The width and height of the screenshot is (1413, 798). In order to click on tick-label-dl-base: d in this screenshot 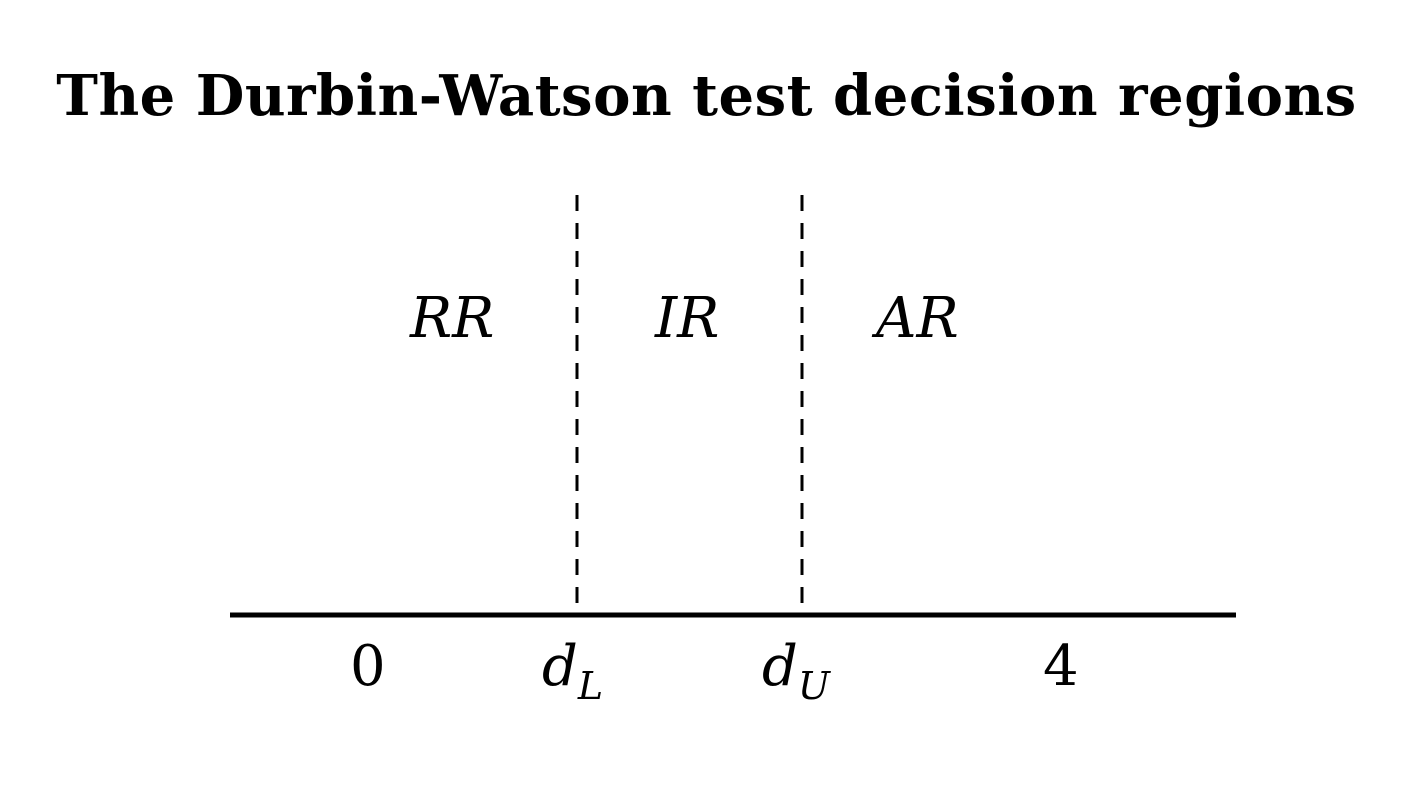, I will do `click(560, 666)`.